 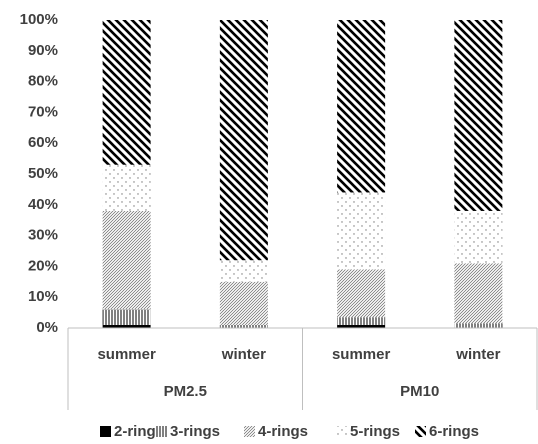 What do you see at coordinates (283, 431) in the screenshot?
I see `legend-label: 4-rings` at bounding box center [283, 431].